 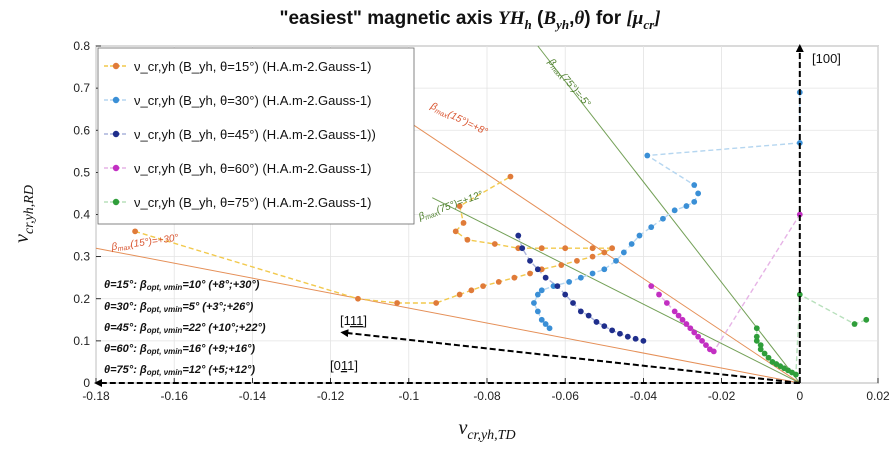 I want to click on x-axis-label: νcr,yh,TD, so click(x=486, y=430).